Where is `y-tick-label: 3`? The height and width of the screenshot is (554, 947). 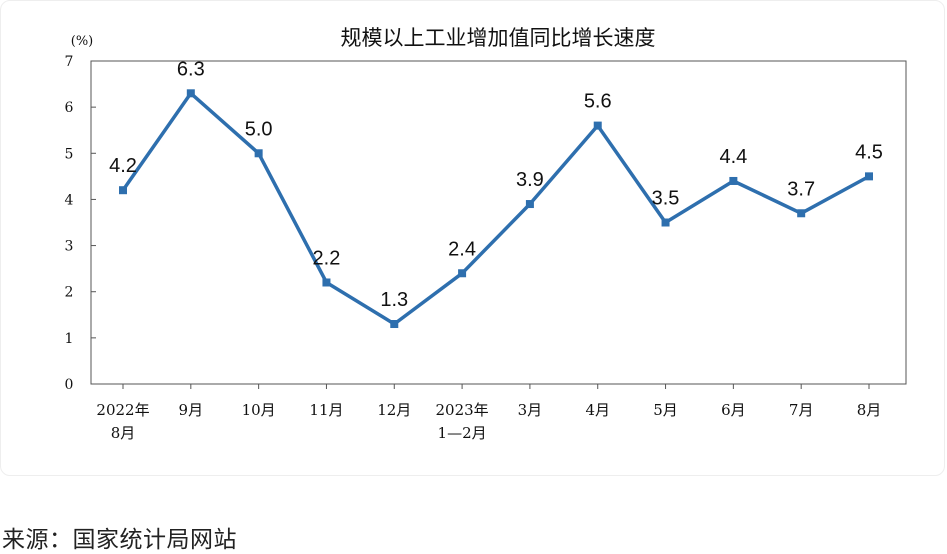 y-tick-label: 3 is located at coordinates (69, 247).